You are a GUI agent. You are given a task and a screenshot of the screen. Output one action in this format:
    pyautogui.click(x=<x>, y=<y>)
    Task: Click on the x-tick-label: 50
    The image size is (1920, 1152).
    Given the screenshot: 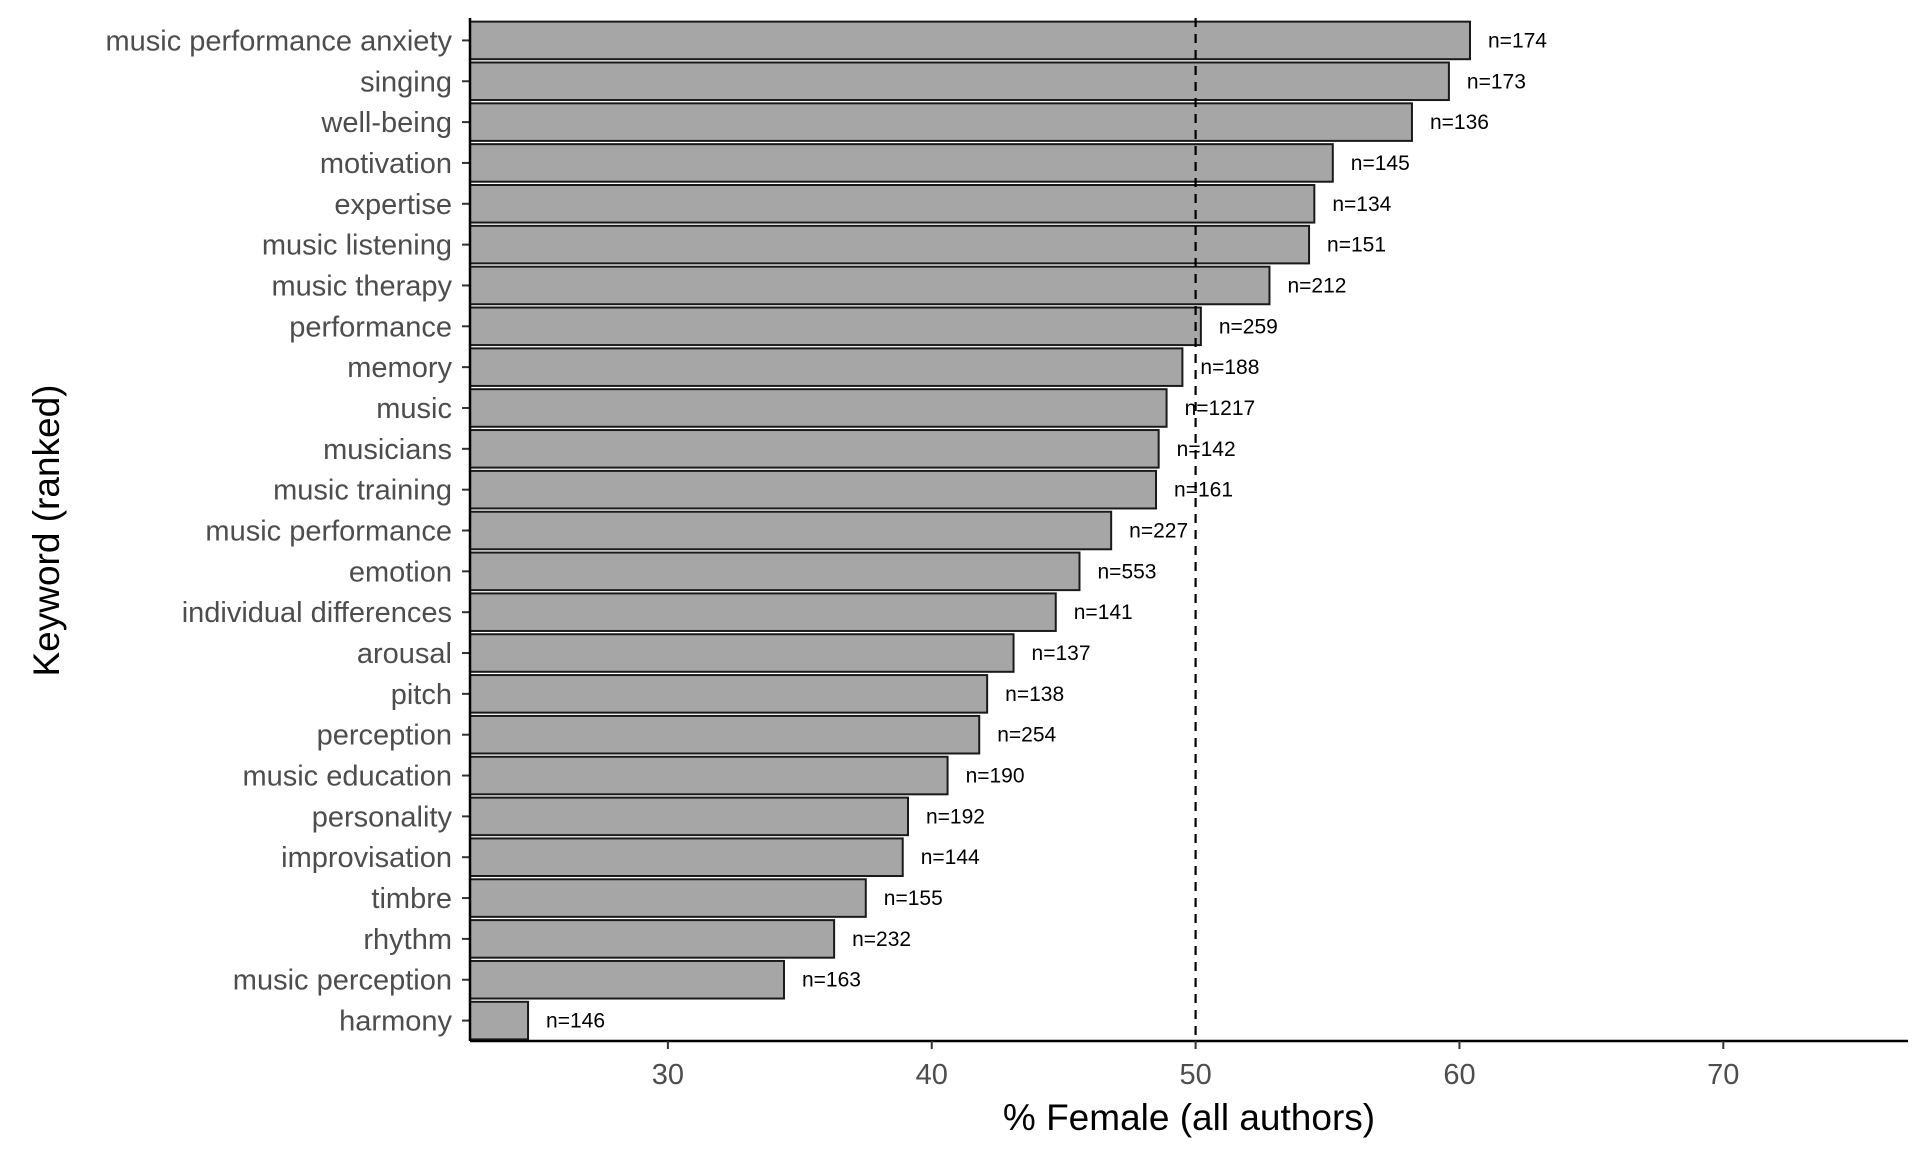 What is the action you would take?
    pyautogui.click(x=1195, y=1075)
    